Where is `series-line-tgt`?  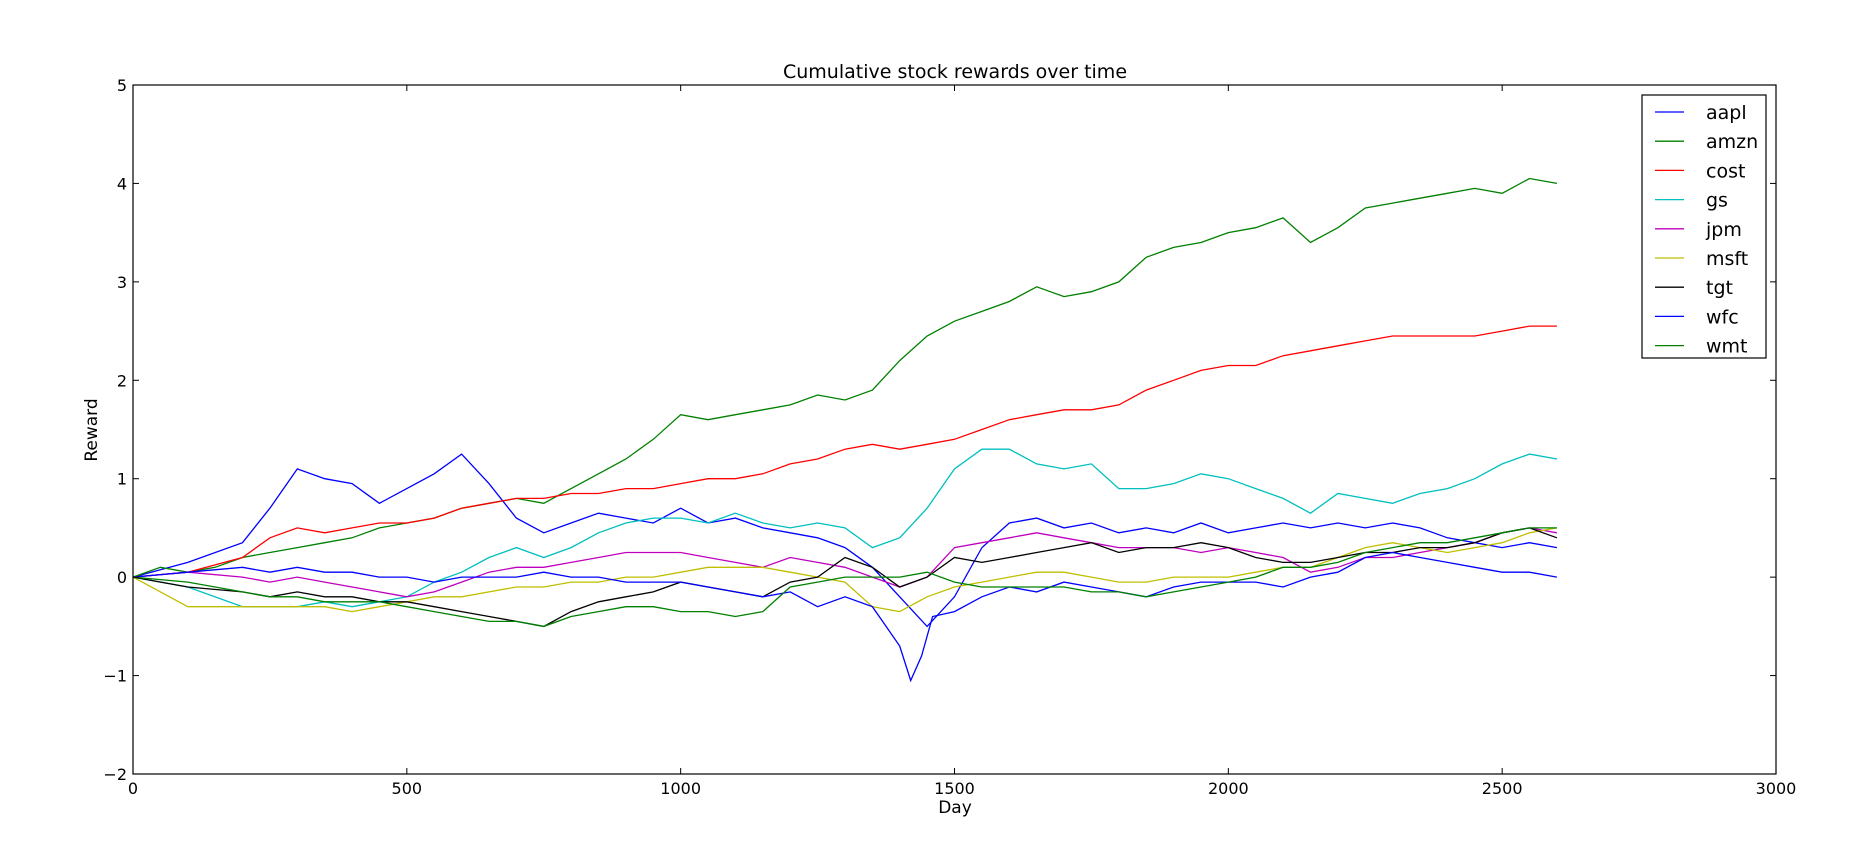 series-line-tgt is located at coordinates (845, 577).